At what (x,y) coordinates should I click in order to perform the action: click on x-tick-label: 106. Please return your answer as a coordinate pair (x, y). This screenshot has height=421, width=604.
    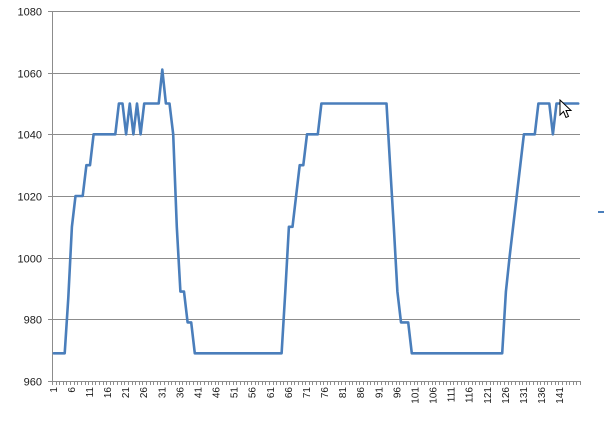
    Looking at the image, I should click on (434, 395).